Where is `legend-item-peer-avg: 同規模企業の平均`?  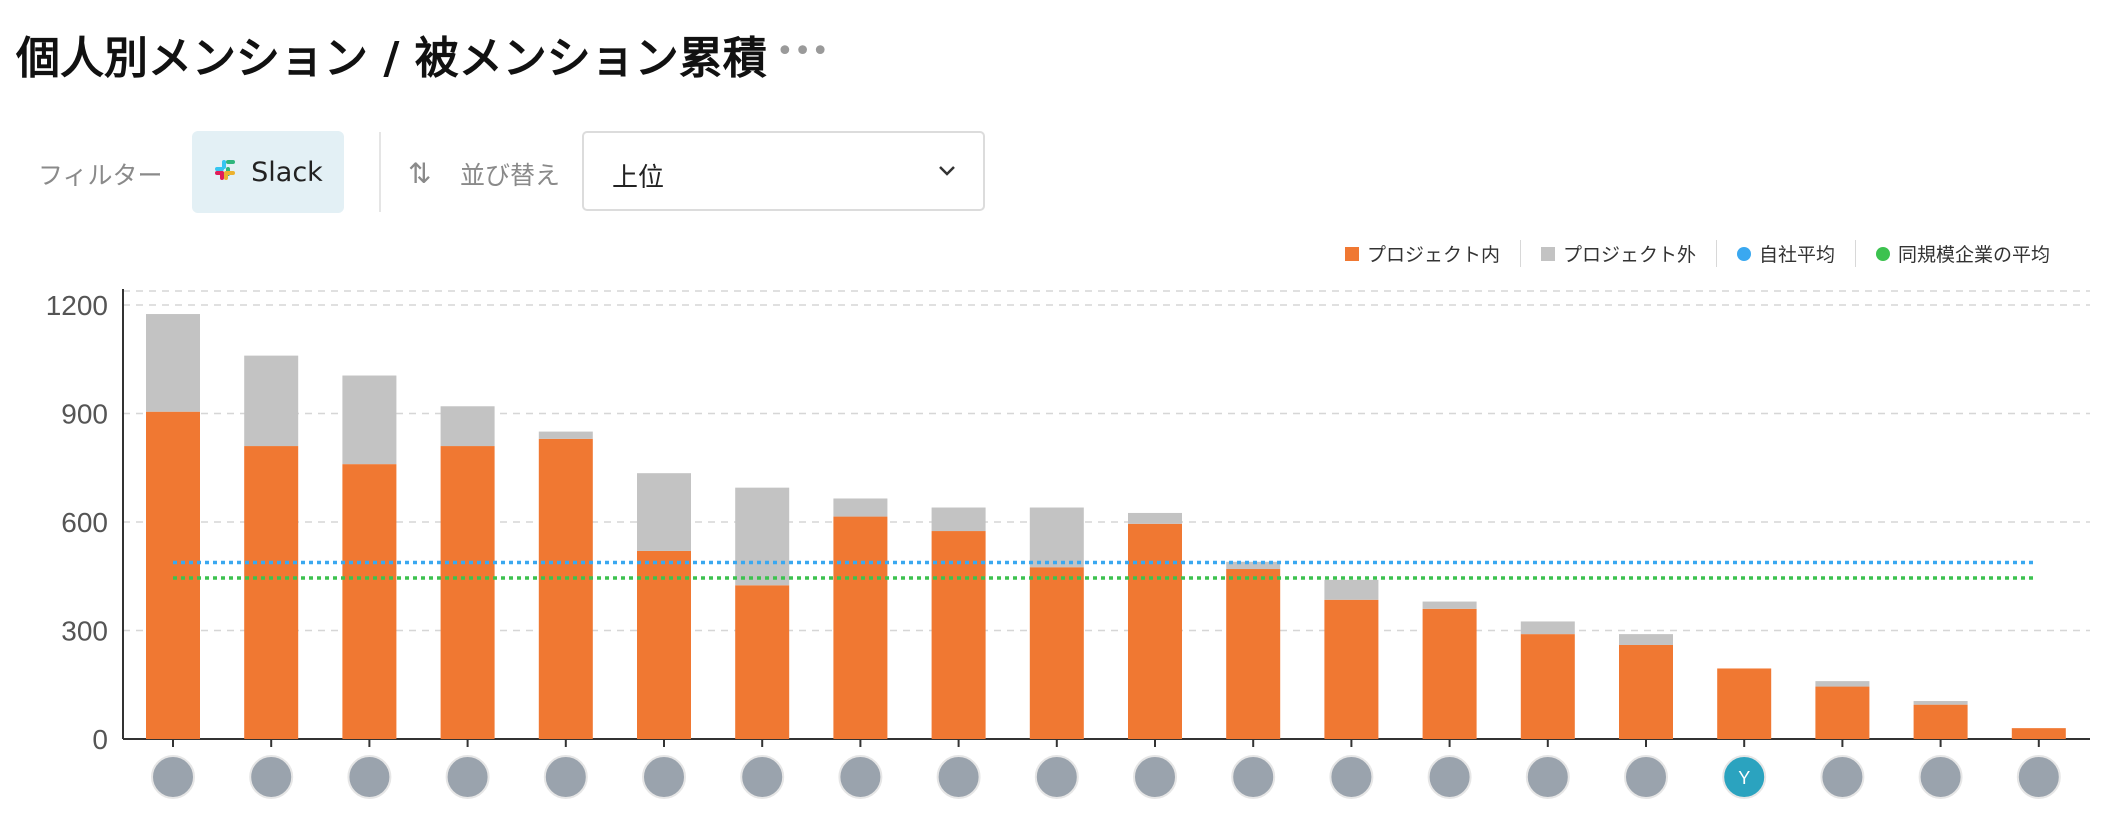
legend-item-peer-avg: 同規模企業の平均 is located at coordinates (1962, 253).